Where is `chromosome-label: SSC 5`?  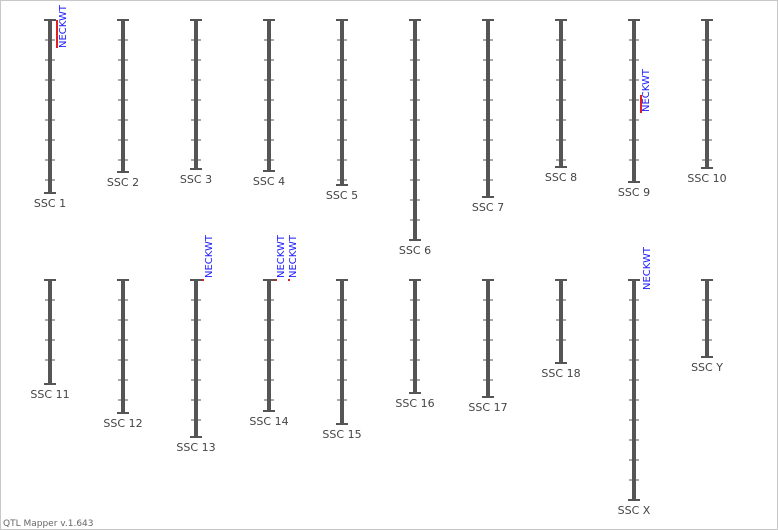 chromosome-label: SSC 5 is located at coordinates (342, 195).